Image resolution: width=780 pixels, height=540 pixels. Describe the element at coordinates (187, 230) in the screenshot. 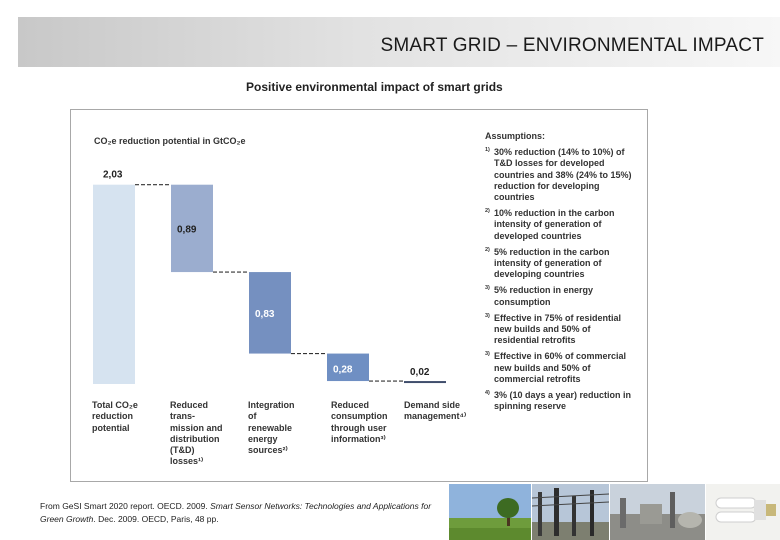

I see `value-label-1: 0,89` at that location.